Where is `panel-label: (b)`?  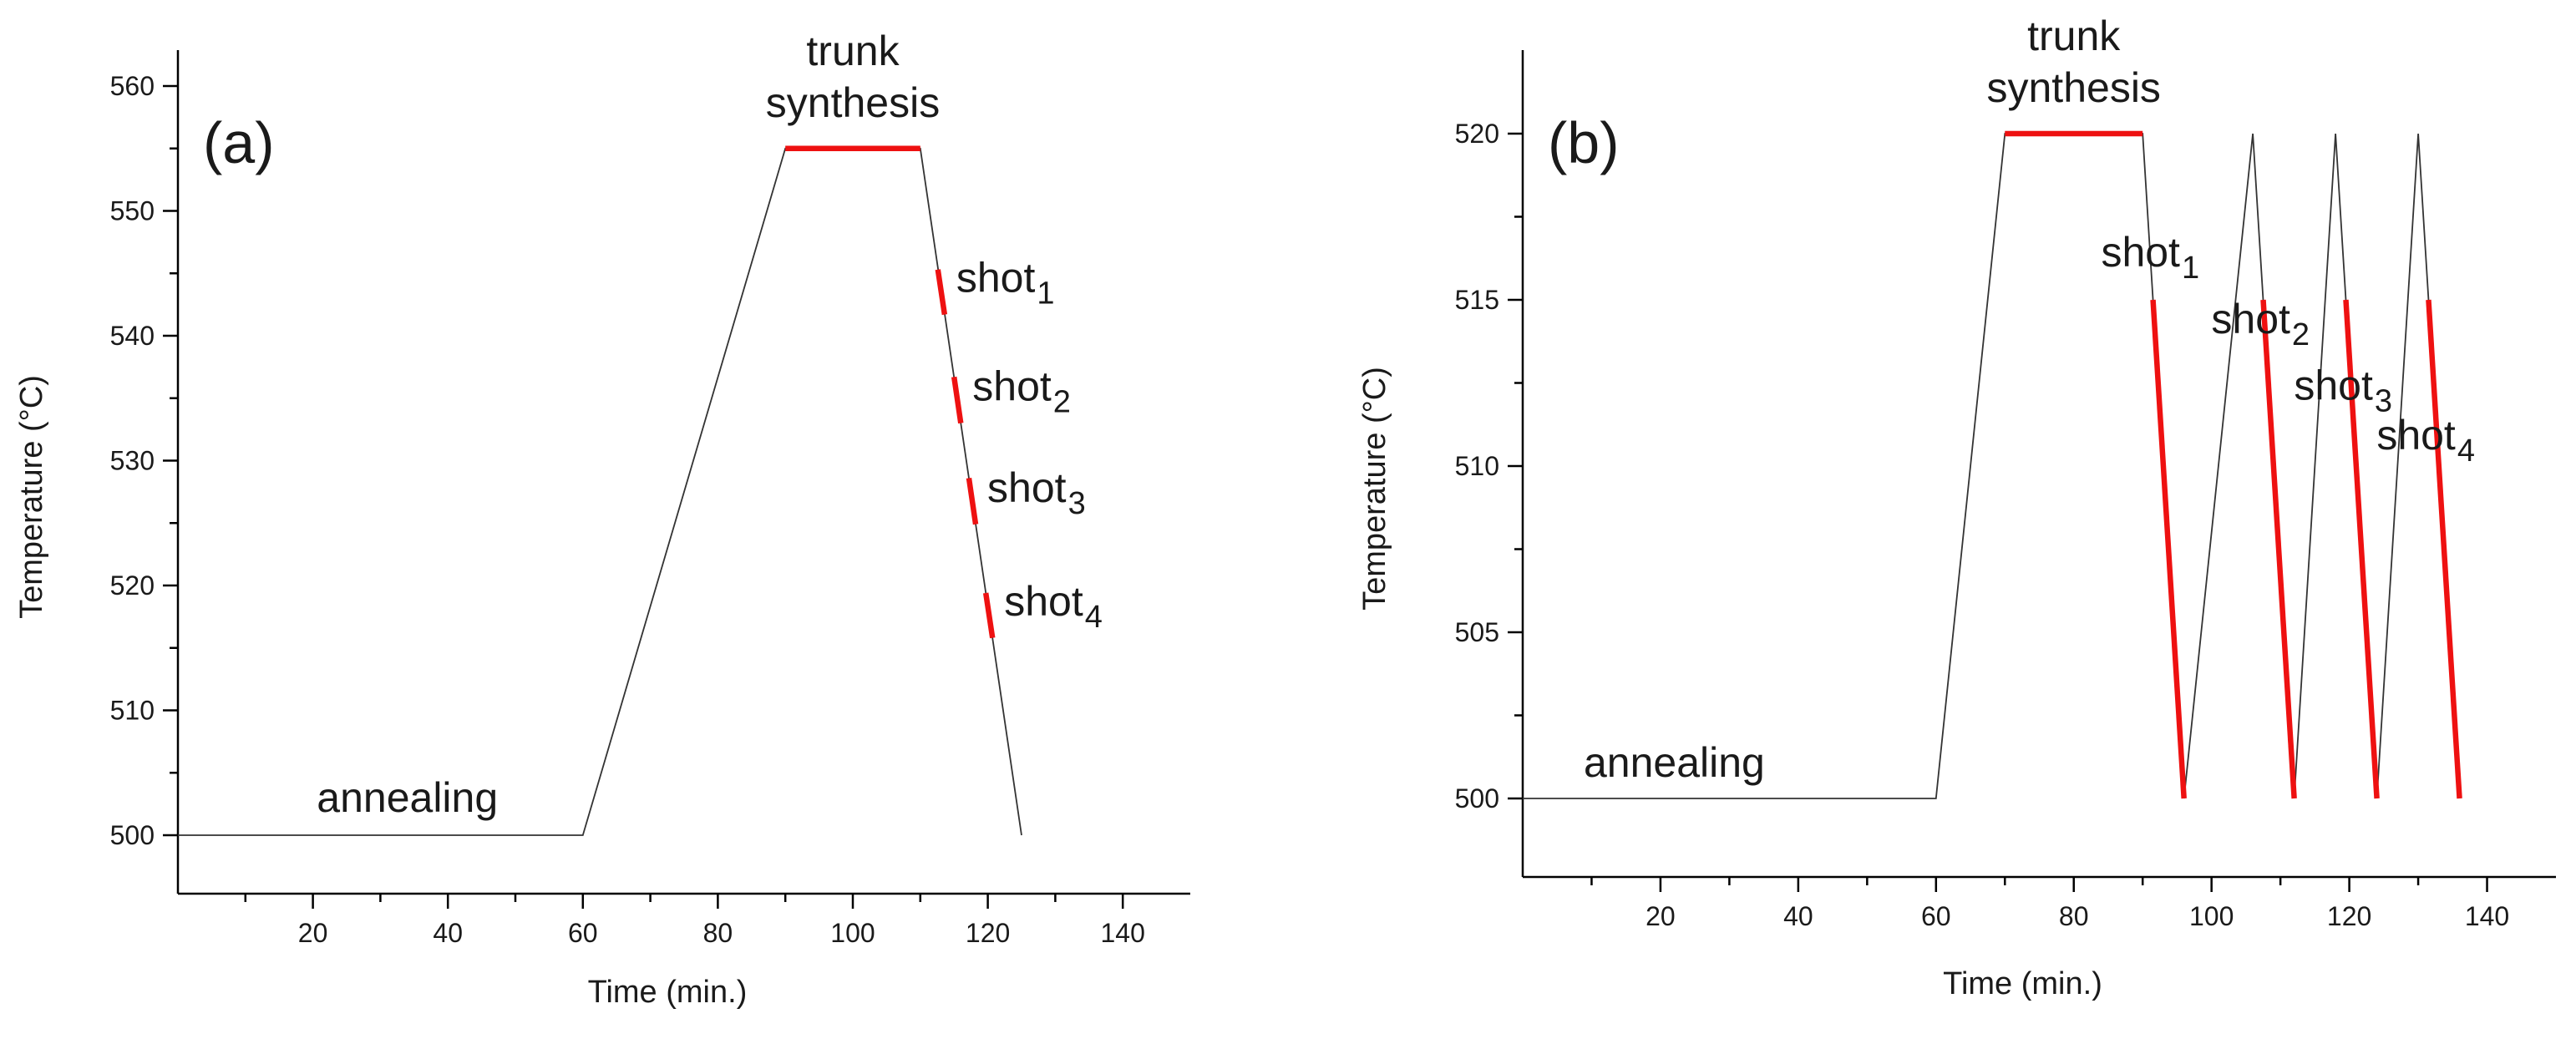 panel-label: (b) is located at coordinates (1584, 143).